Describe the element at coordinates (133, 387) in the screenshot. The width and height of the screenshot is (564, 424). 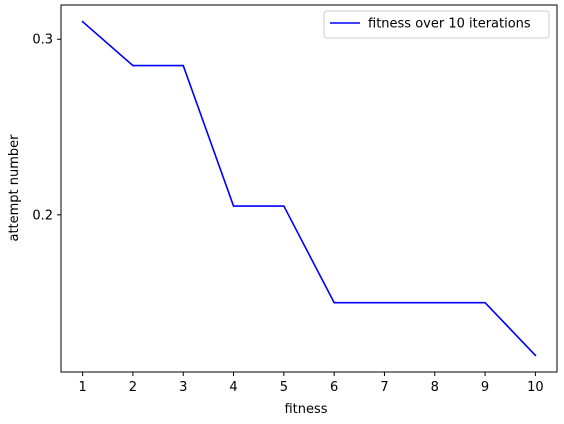
I see `x-tick-label: 2` at that location.